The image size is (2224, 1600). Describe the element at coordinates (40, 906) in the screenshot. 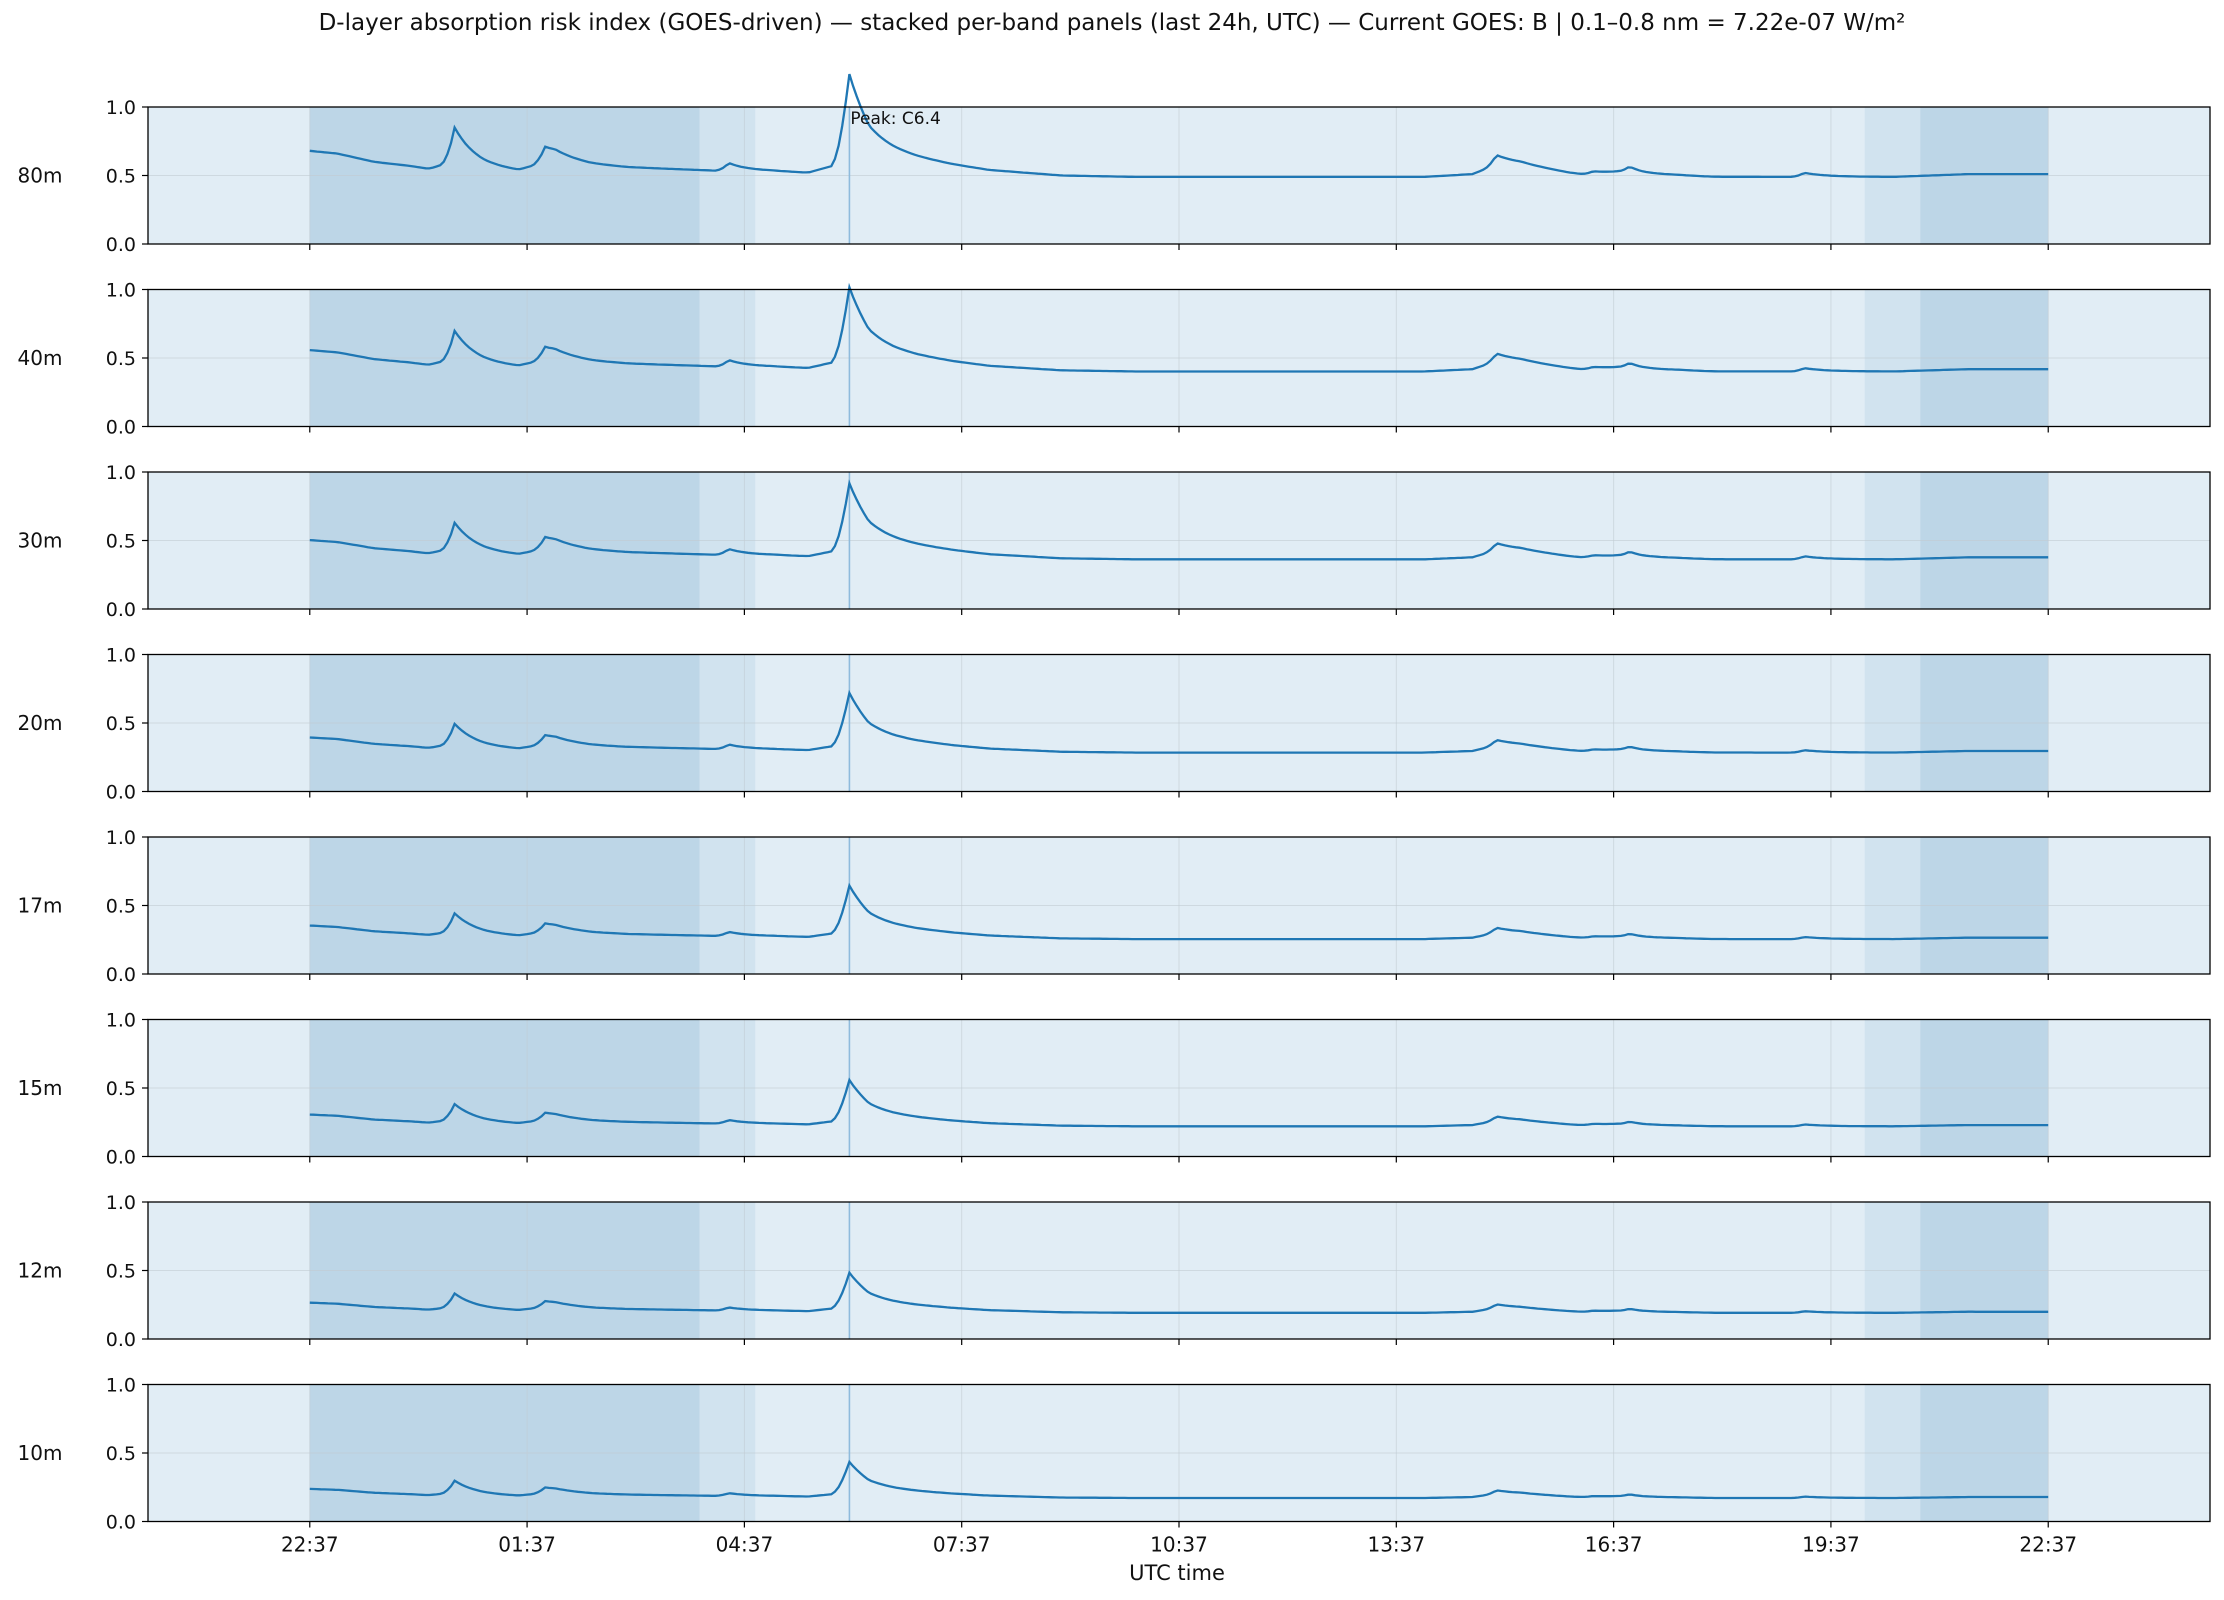

I see `band-label: 17m` at that location.